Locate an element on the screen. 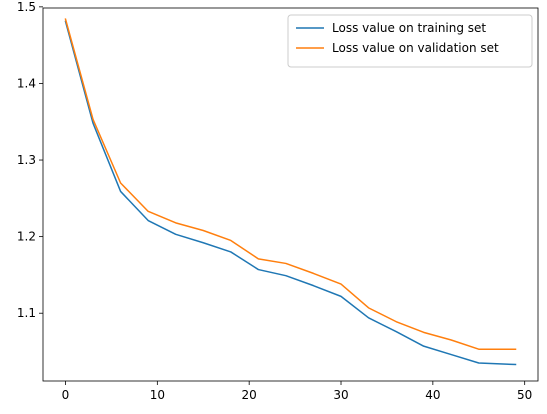 The width and height of the screenshot is (547, 414). y-tick-label: 1.4 is located at coordinates (26, 83).